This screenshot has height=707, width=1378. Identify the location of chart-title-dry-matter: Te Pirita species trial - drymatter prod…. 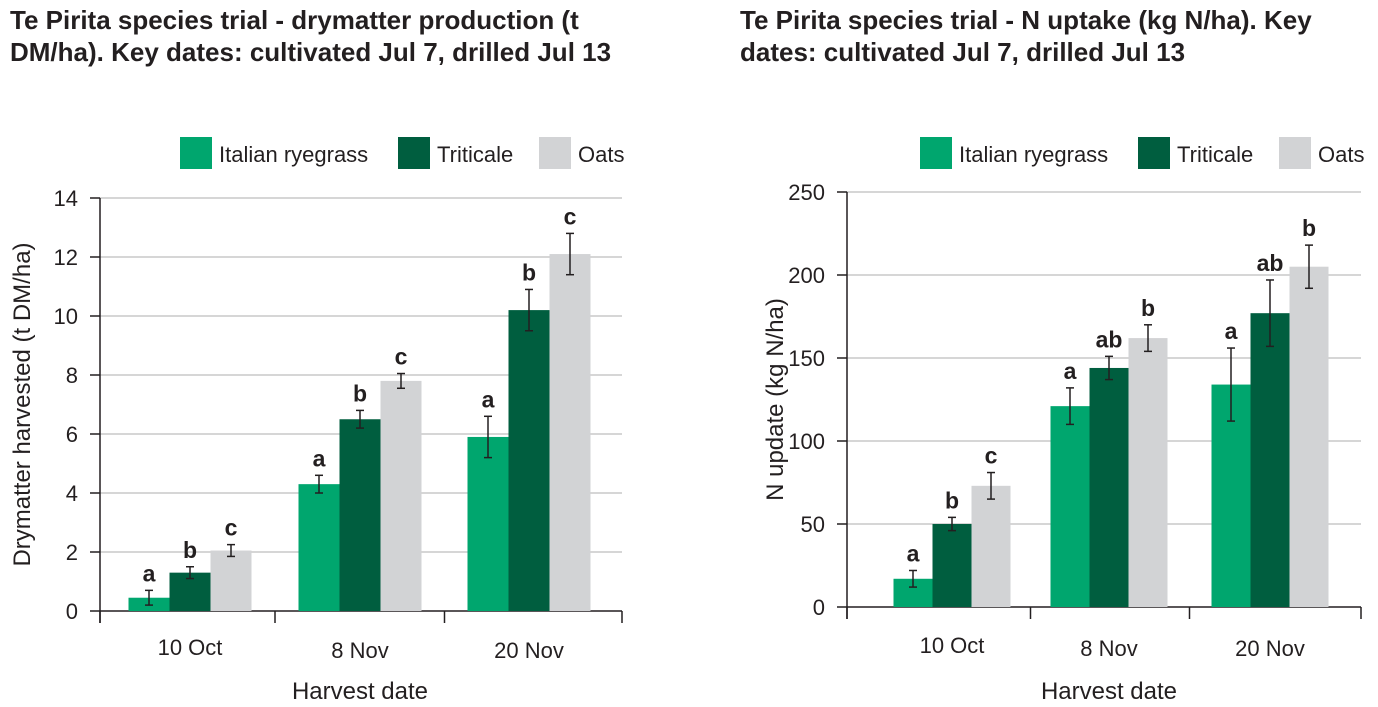
(311, 36).